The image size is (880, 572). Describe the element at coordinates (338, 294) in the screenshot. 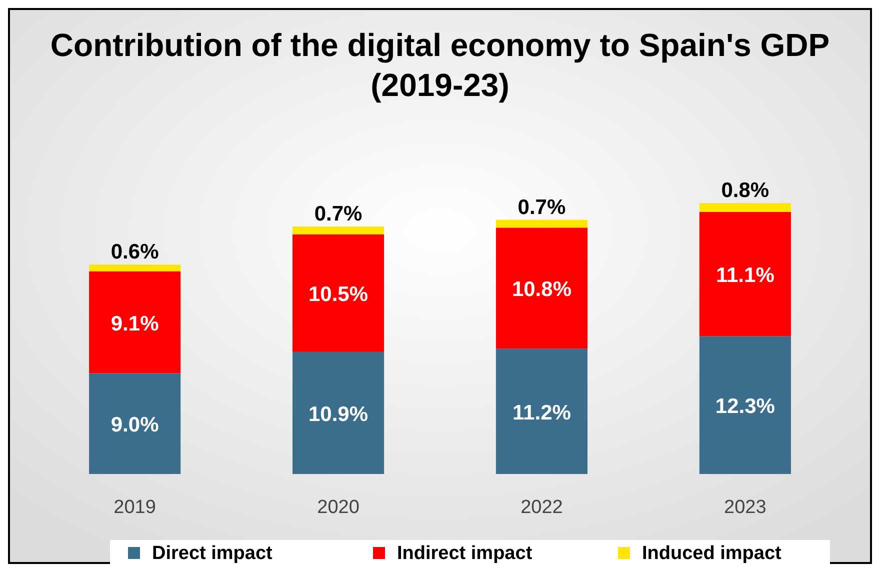

I see `data-label: 10.5%` at that location.